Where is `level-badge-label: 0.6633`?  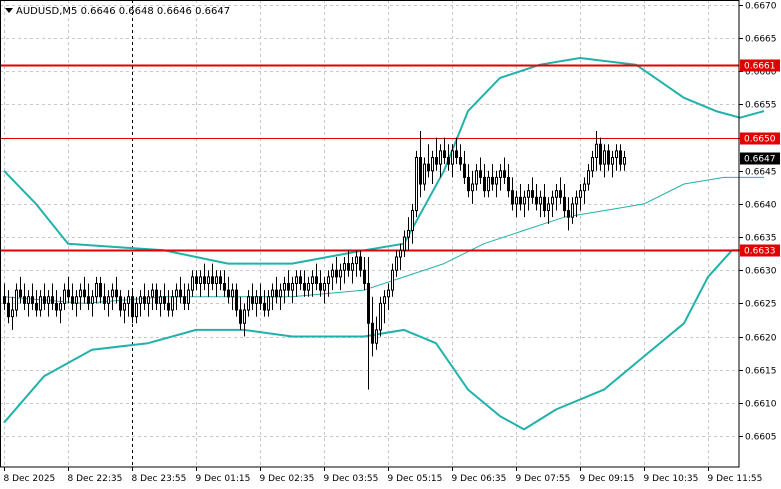 level-badge-label: 0.6633 is located at coordinates (760, 252).